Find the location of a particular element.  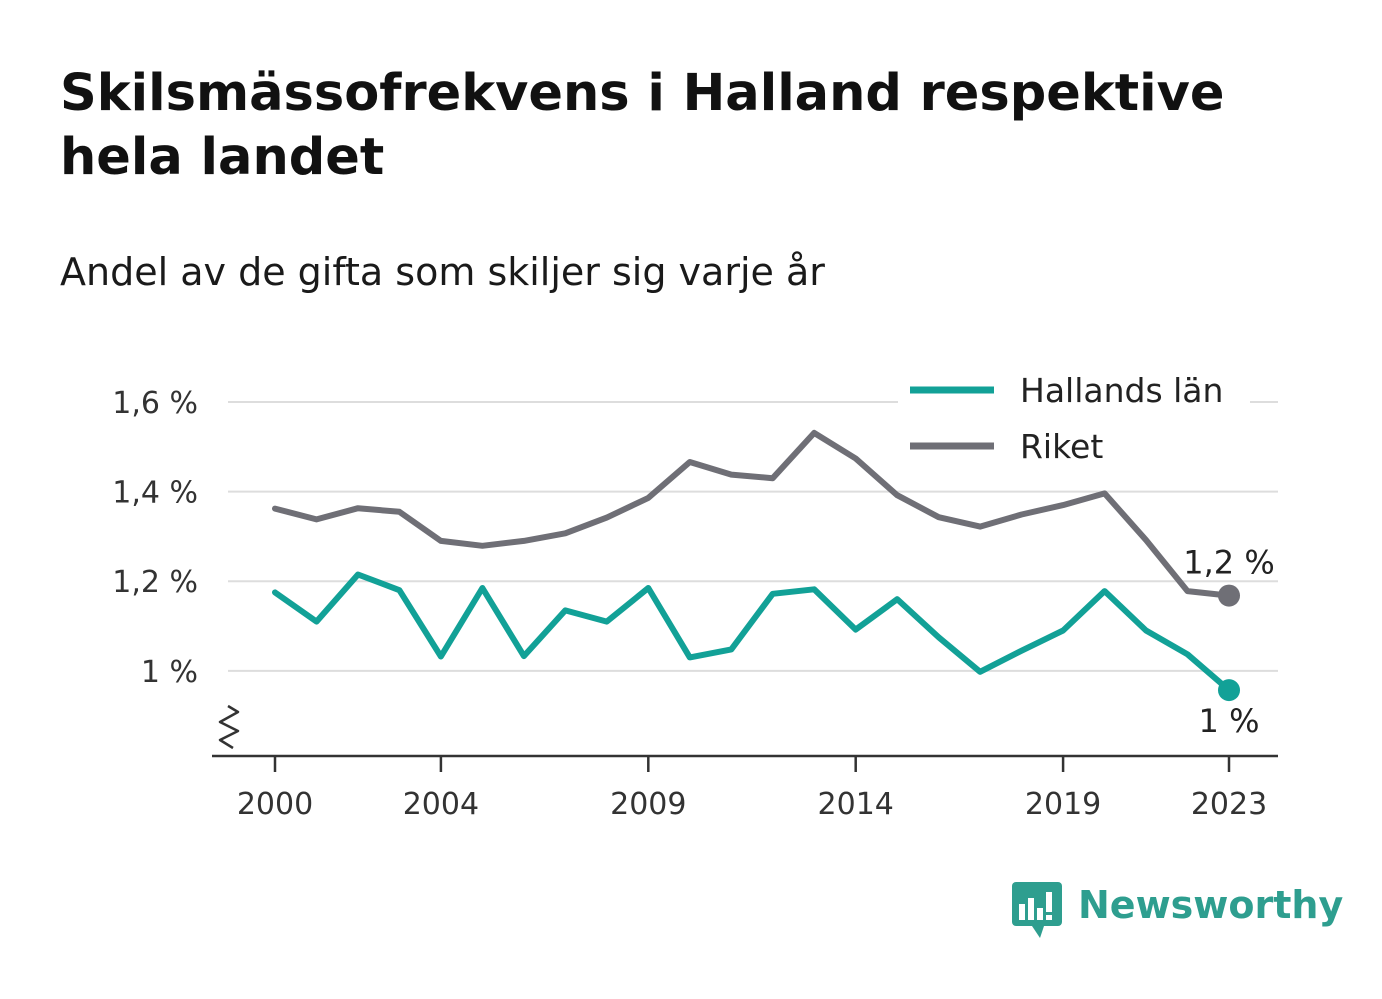

brand-logo: Newsworthy is located at coordinates (1177, 910).